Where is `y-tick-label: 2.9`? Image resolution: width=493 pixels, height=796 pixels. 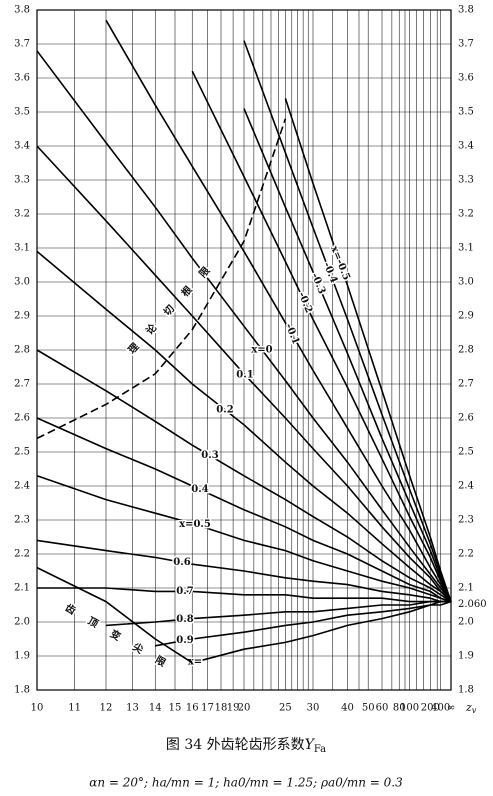
y-tick-label: 2.9 is located at coordinates (22, 316).